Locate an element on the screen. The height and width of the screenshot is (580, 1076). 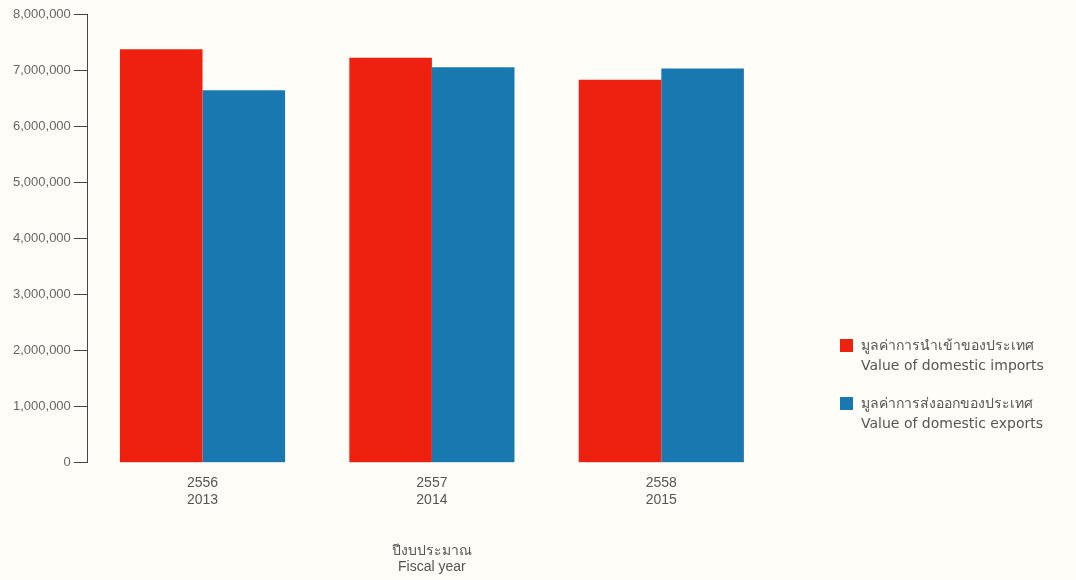
x-tick-label: 2556 2013 is located at coordinates (202, 490).